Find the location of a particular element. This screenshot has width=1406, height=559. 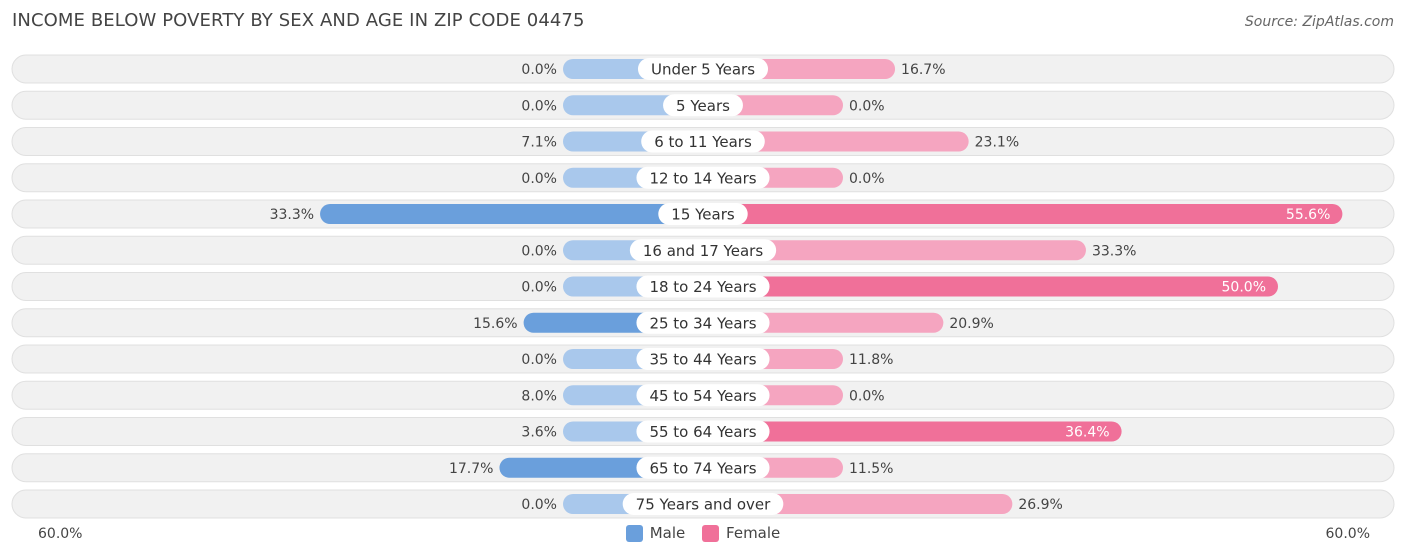

row-1: 0.0% 0.0% 5 Years is located at coordinates (703, 105).